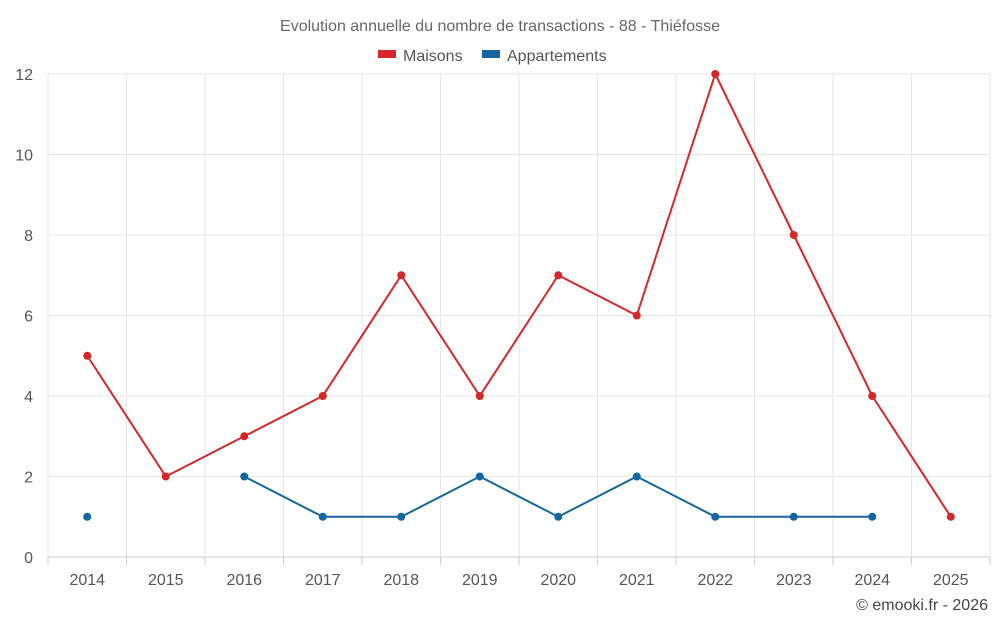  What do you see at coordinates (28, 397) in the screenshot?
I see `y-tick-label: 4` at bounding box center [28, 397].